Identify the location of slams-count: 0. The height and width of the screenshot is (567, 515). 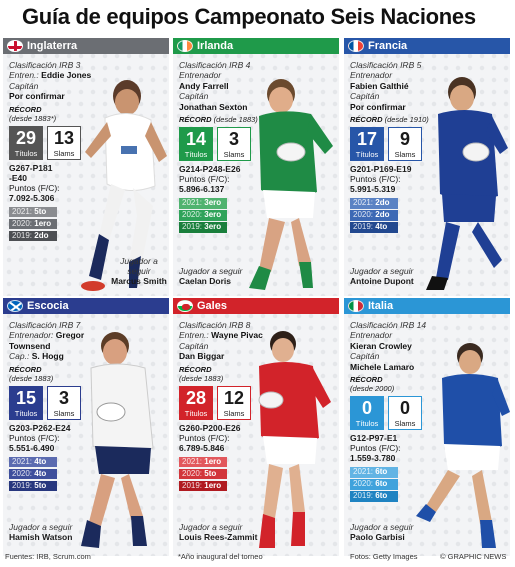
(404, 408).